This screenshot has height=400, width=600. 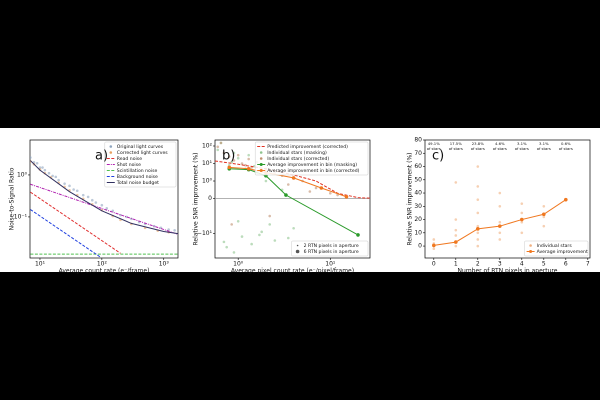 What do you see at coordinates (544, 264) in the screenshot?
I see `x-tick-label: 5` at bounding box center [544, 264].